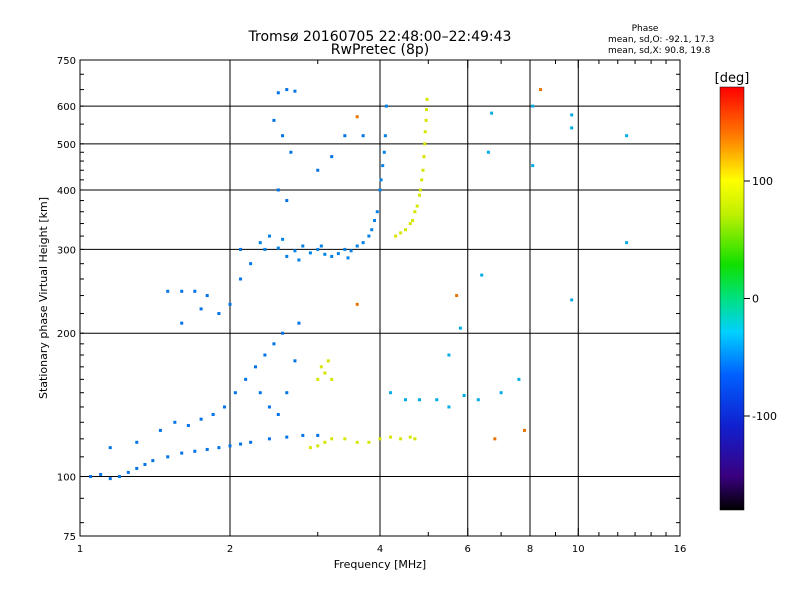  Describe the element at coordinates (80, 549) in the screenshot. I see `x-tick-label: 1` at that location.